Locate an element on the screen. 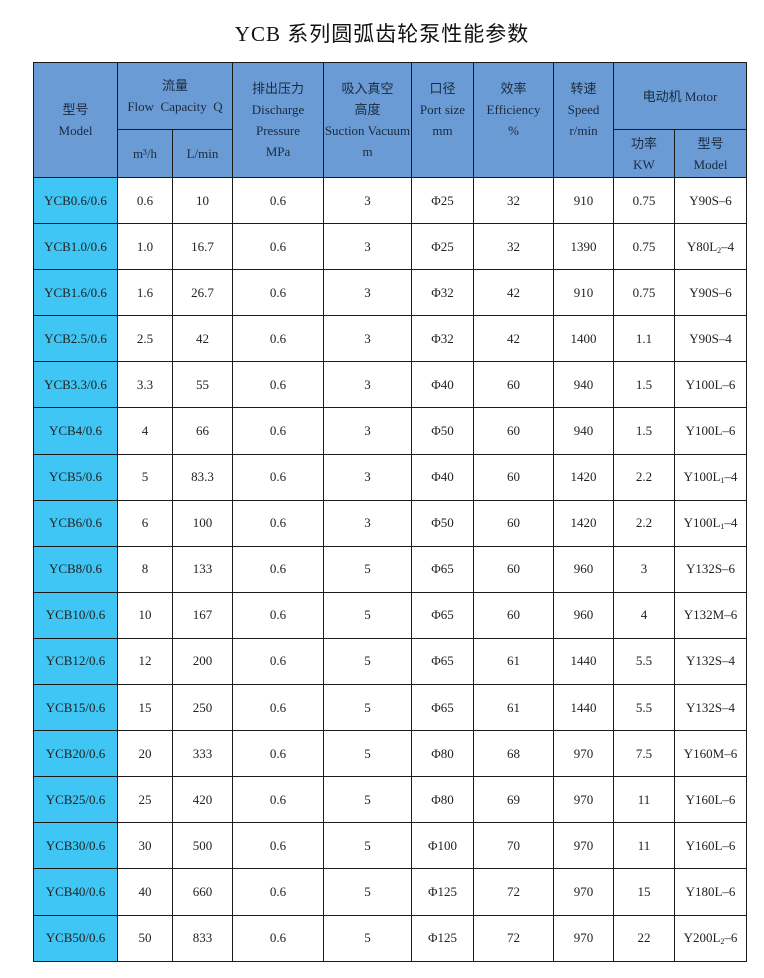 The image size is (764, 978). cell-speed: 1390 is located at coordinates (583, 247).